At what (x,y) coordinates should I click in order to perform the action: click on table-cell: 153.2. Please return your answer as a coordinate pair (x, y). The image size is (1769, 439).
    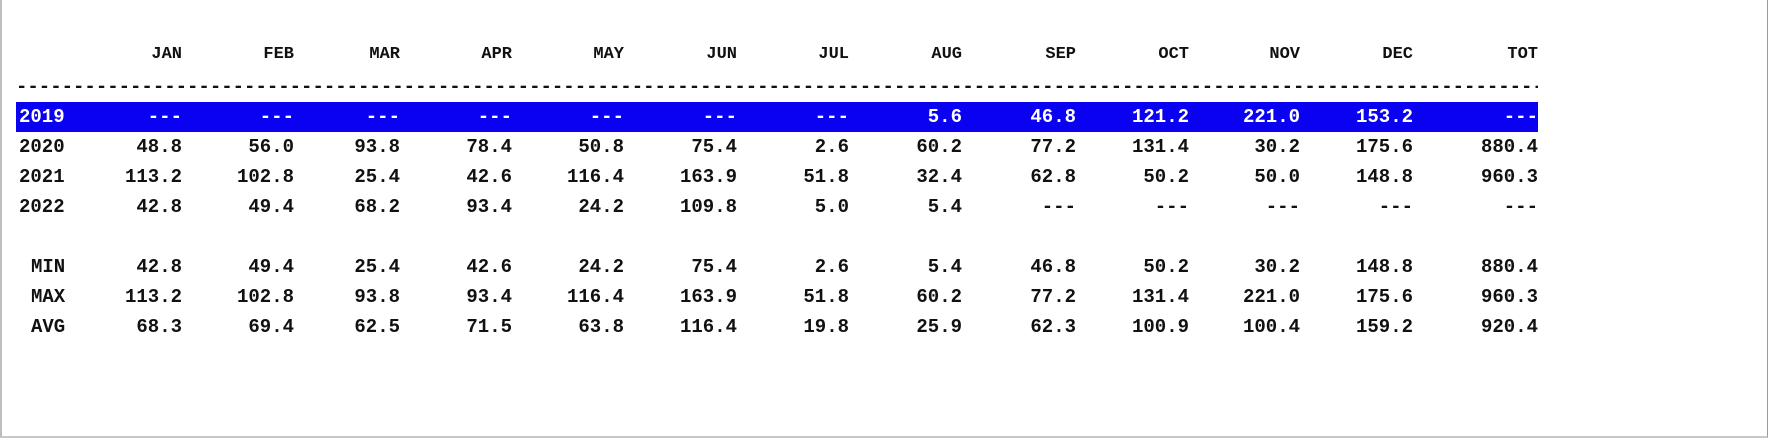
    Looking at the image, I should click on (1384, 117).